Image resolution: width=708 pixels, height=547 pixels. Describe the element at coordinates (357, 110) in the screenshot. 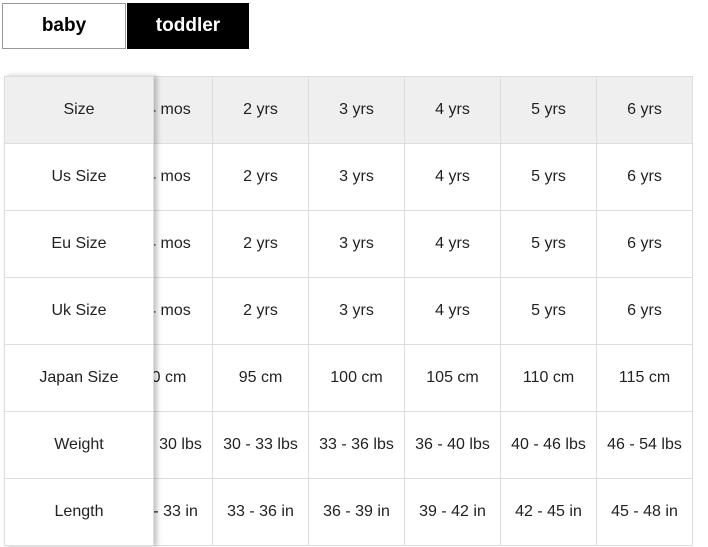

I see `header-cell: 3 yrs` at that location.